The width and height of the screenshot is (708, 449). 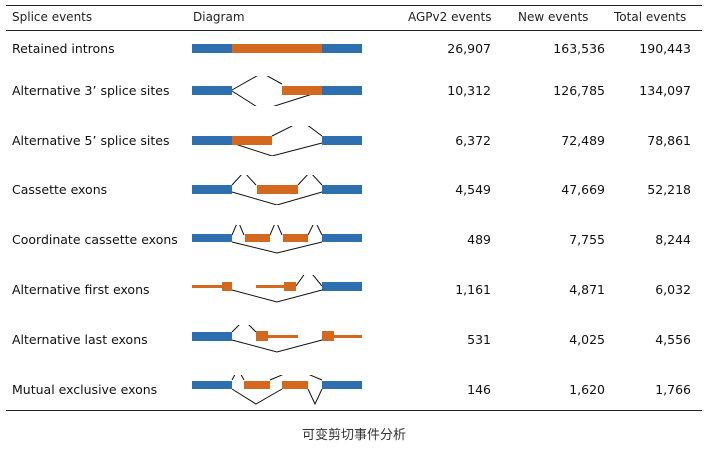 What do you see at coordinates (479, 389) in the screenshot?
I see `agpv2-count: 146` at bounding box center [479, 389].